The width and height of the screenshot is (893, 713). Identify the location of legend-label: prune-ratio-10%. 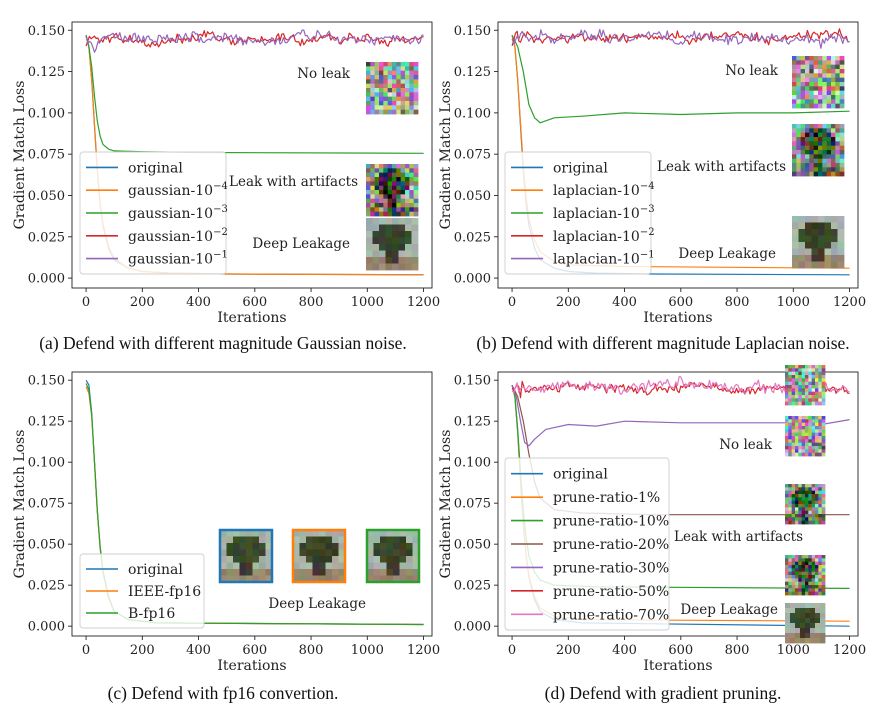
(611, 522).